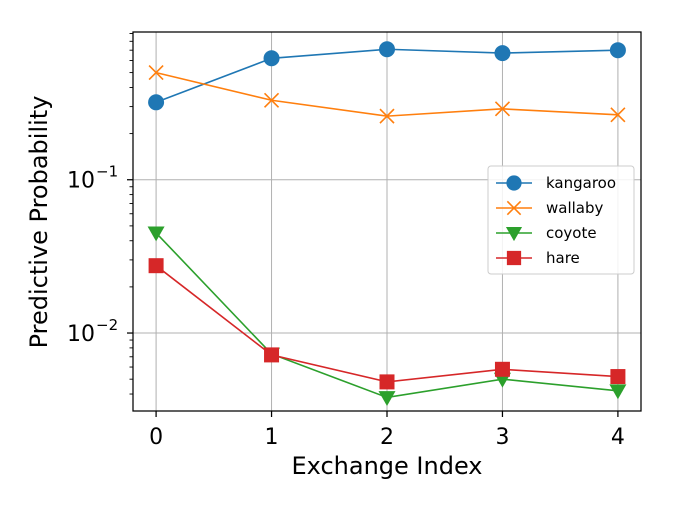 The height and width of the screenshot is (507, 675). Describe the element at coordinates (107, 172) in the screenshot. I see `y-tick-exponent: −1` at that location.